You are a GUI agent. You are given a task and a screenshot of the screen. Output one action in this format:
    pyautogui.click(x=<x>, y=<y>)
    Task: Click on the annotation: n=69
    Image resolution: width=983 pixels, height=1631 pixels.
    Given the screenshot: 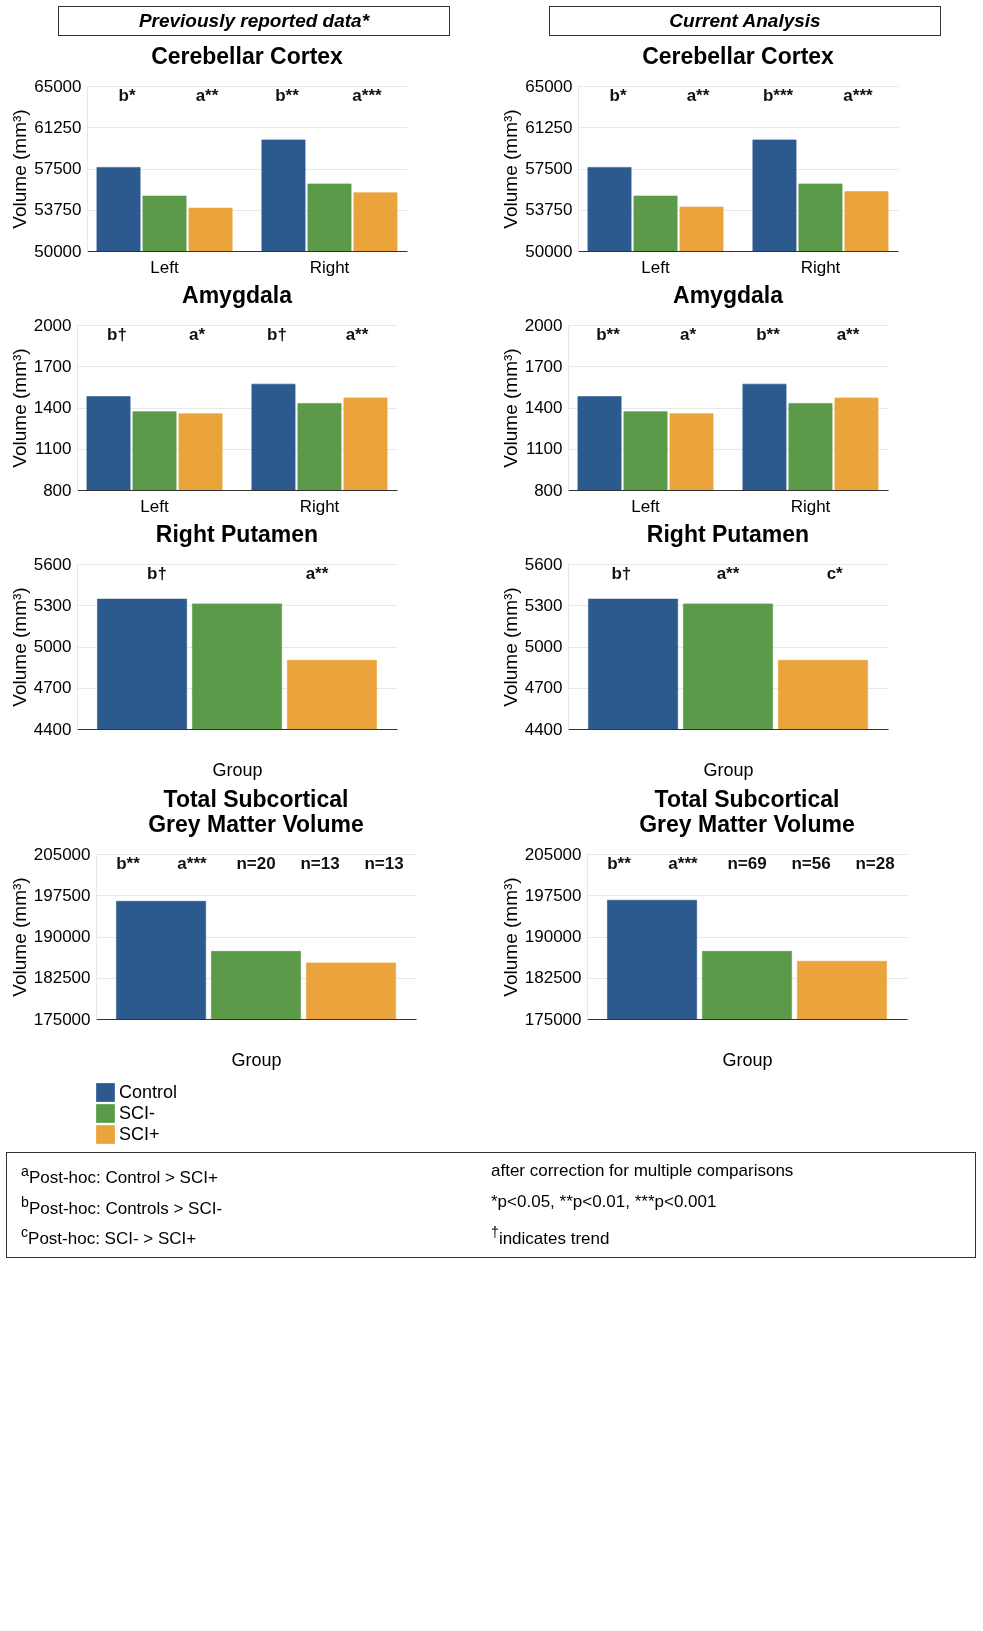 What is the action you would take?
    pyautogui.click(x=747, y=863)
    